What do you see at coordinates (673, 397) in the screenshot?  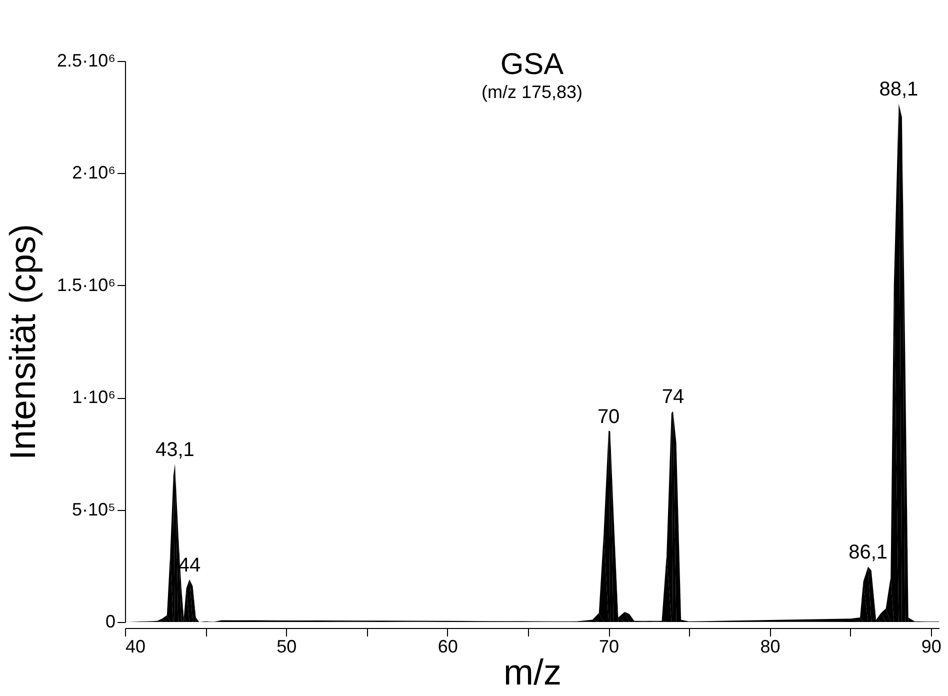 I see `annotation: 74` at bounding box center [673, 397].